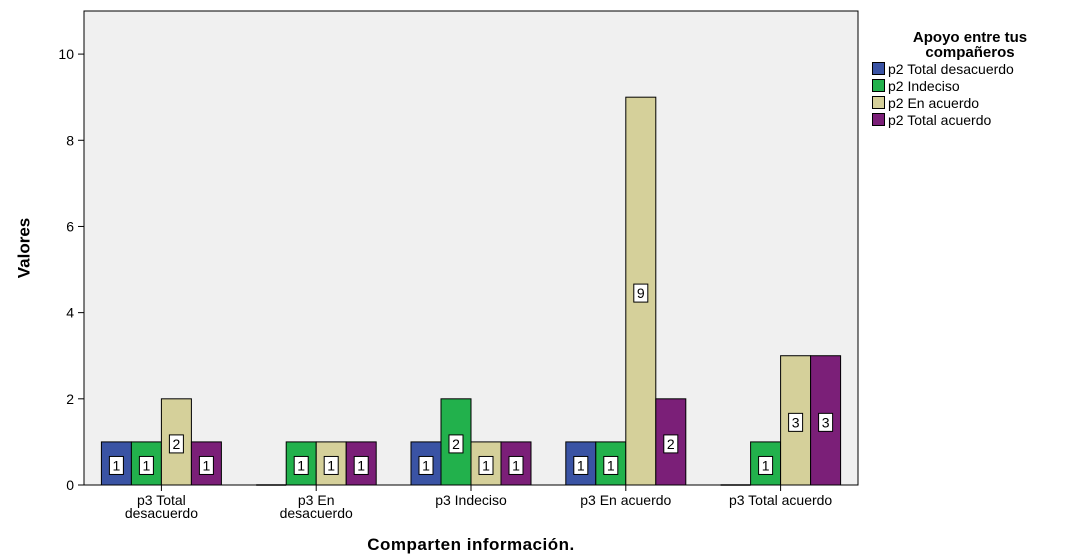  Describe the element at coordinates (940, 119) in the screenshot. I see `legend-label: p2 Total acuerdo` at that location.